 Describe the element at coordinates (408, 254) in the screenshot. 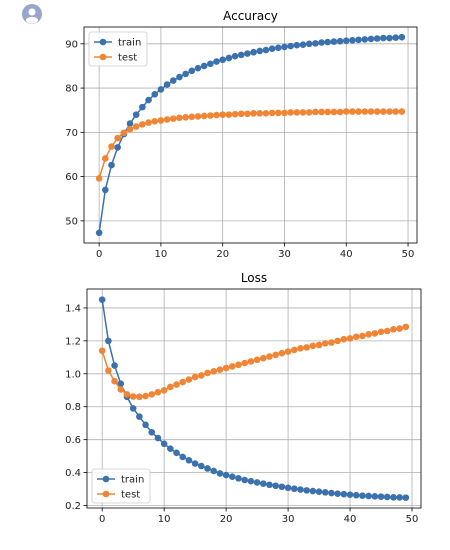

I see `accuracy-x-tick-label: 50` at that location.